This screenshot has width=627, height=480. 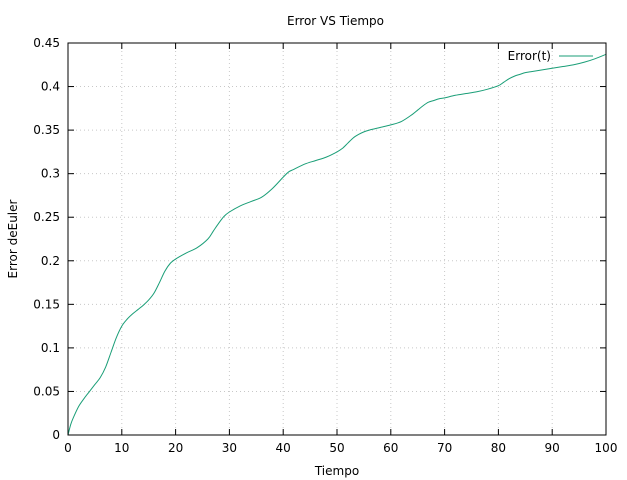 I want to click on x-tick-label: 60, so click(x=390, y=448).